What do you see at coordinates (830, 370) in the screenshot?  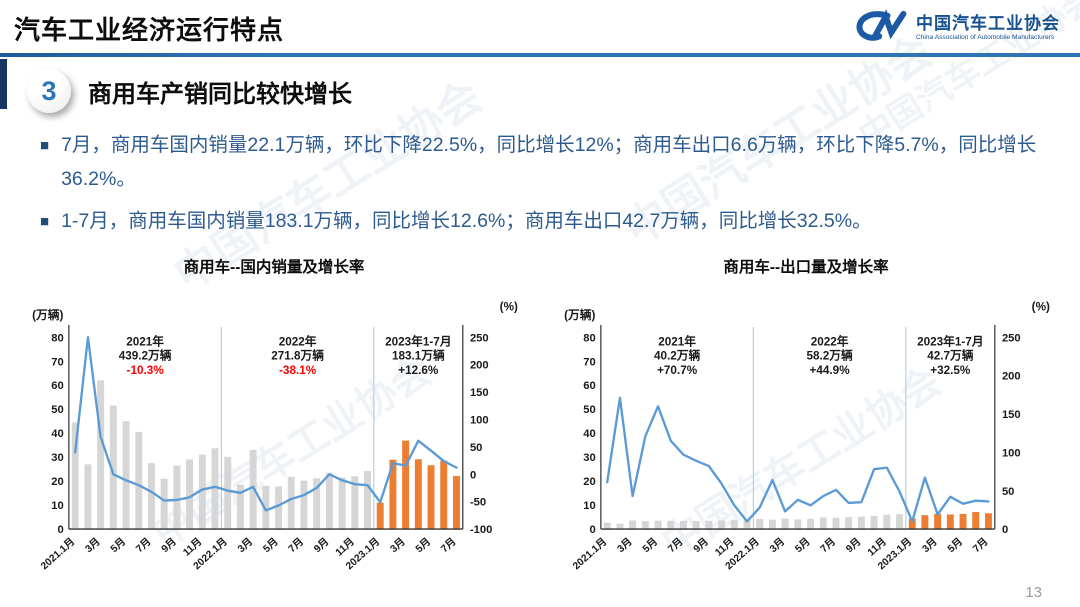 I see `annotation-growth-pct: +44.9%` at bounding box center [830, 370].